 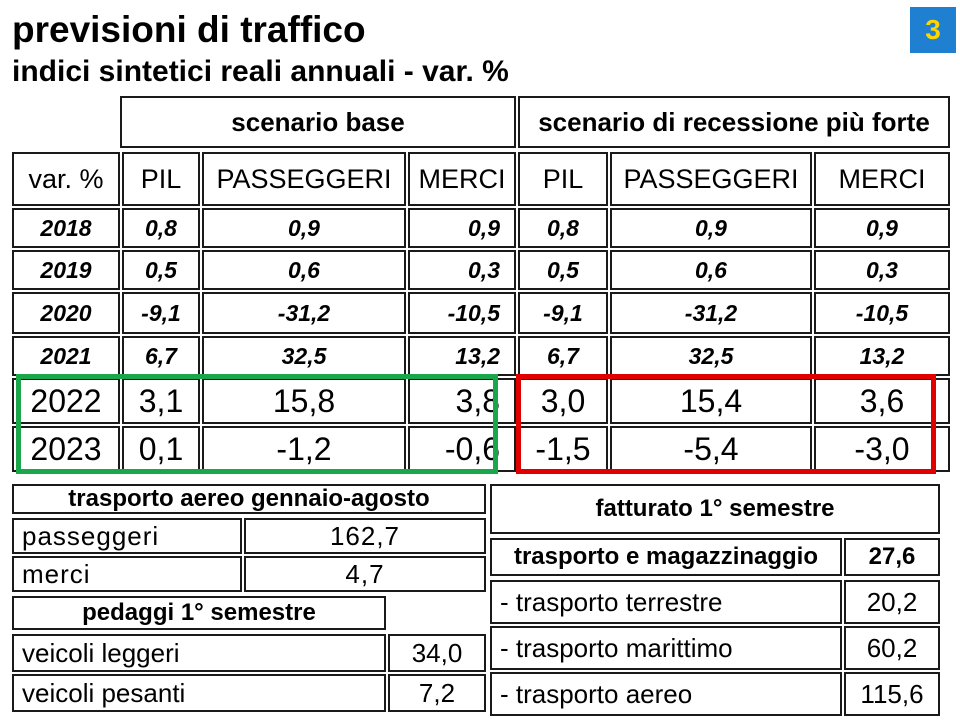 I want to click on page-subtitle: indici sintetici reali annuali - var. %, so click(x=260, y=71).